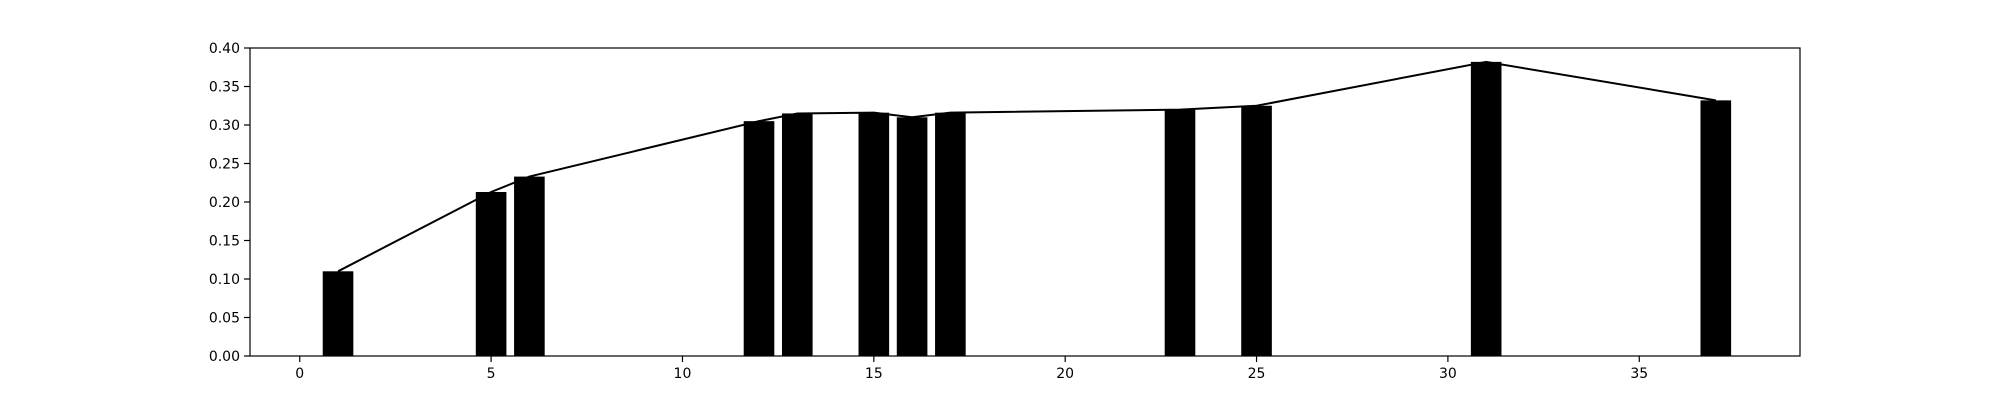 This screenshot has width=2000, height=400. Describe the element at coordinates (1639, 374) in the screenshot. I see `x-tick-label-35: 35` at that location.